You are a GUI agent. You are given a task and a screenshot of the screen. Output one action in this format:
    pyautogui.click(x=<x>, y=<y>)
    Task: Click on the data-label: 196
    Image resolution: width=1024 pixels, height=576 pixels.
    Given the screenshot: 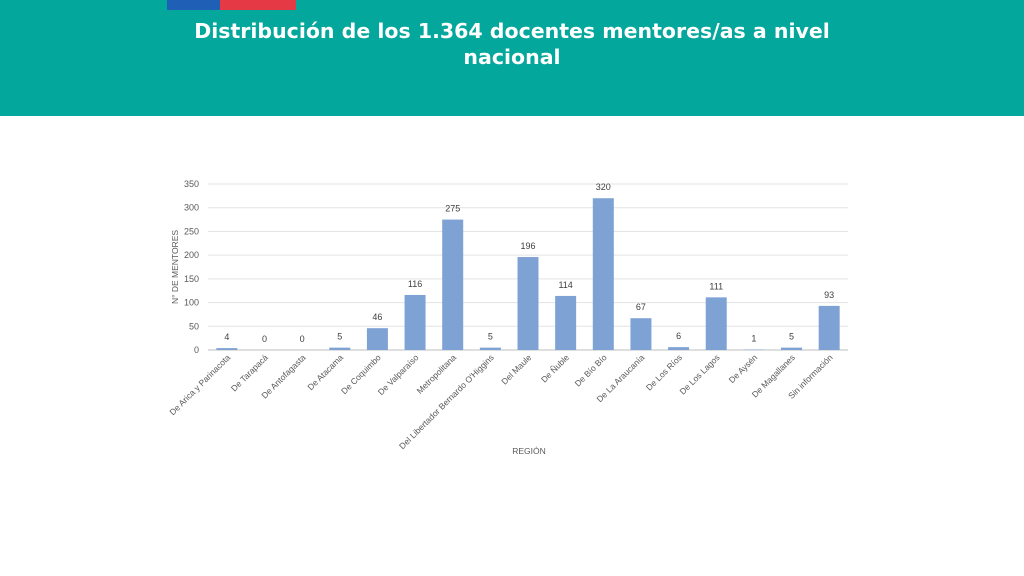 What is the action you would take?
    pyautogui.click(x=527, y=246)
    